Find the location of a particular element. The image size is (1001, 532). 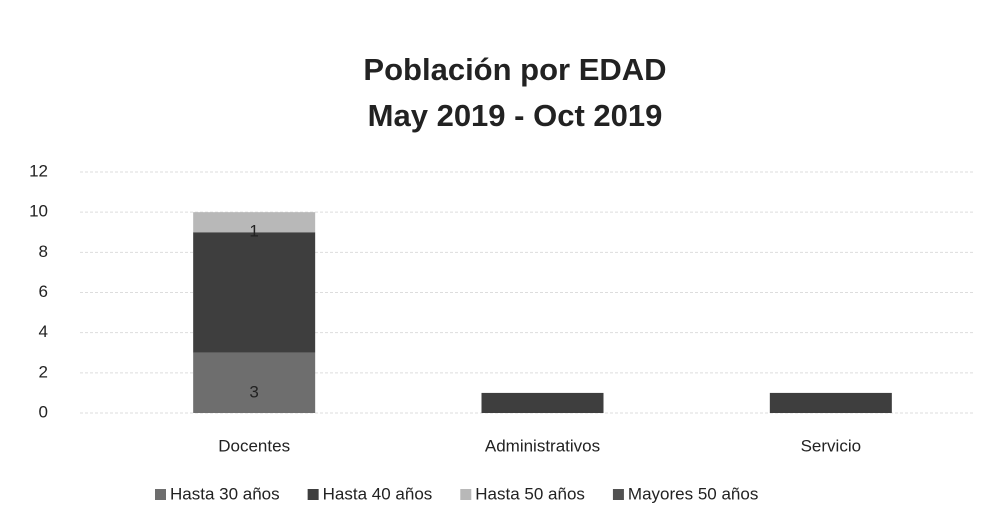

x-tick-label: Docentes is located at coordinates (254, 445).